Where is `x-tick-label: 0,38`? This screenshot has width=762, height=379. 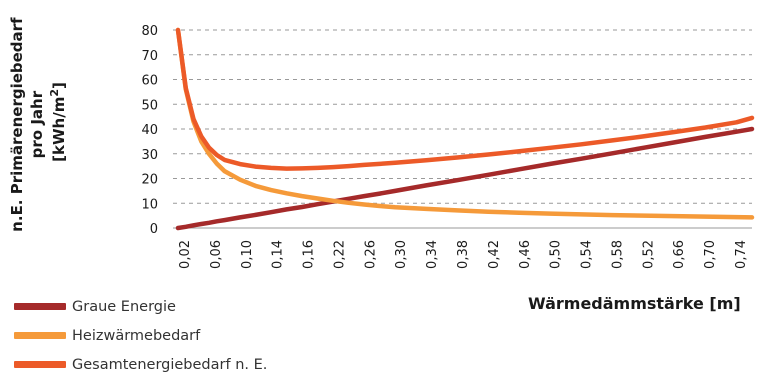
x-tick-label: 0,38 is located at coordinates (463, 254).